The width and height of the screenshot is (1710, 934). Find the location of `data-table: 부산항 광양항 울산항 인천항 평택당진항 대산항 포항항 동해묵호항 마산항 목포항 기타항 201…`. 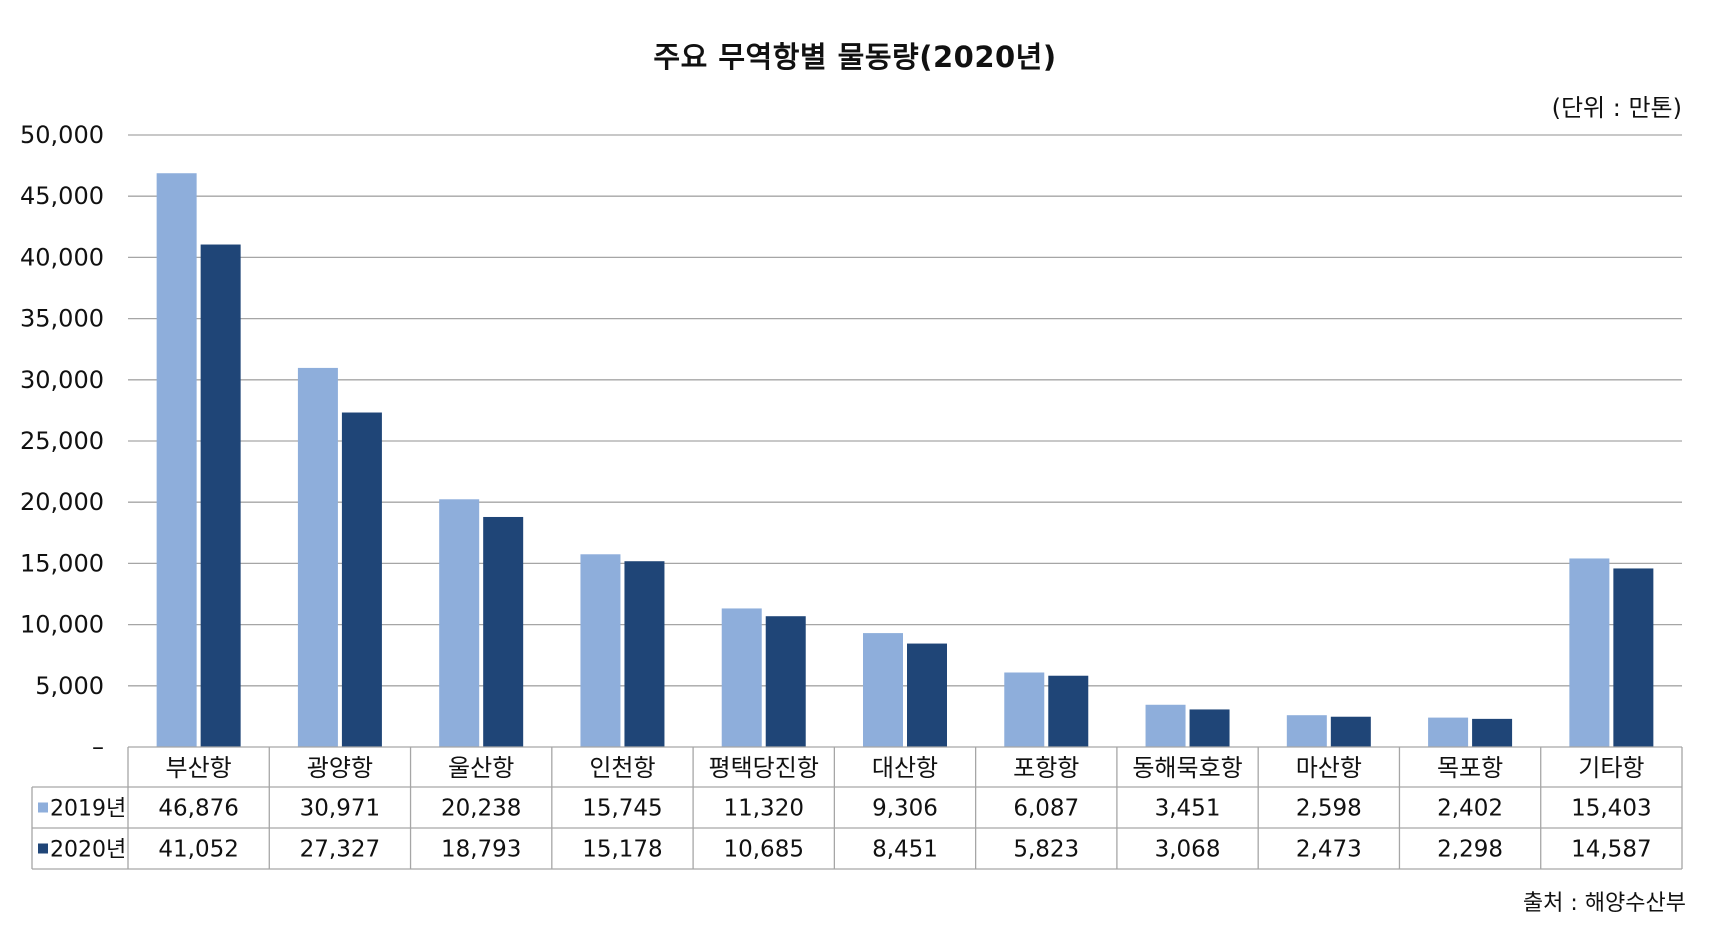

data-table: 부산항 광양항 울산항 인천항 평택당진항 대산항 포항항 동해묵호항 마산항 목포항 기타항 201… is located at coordinates (857, 808).